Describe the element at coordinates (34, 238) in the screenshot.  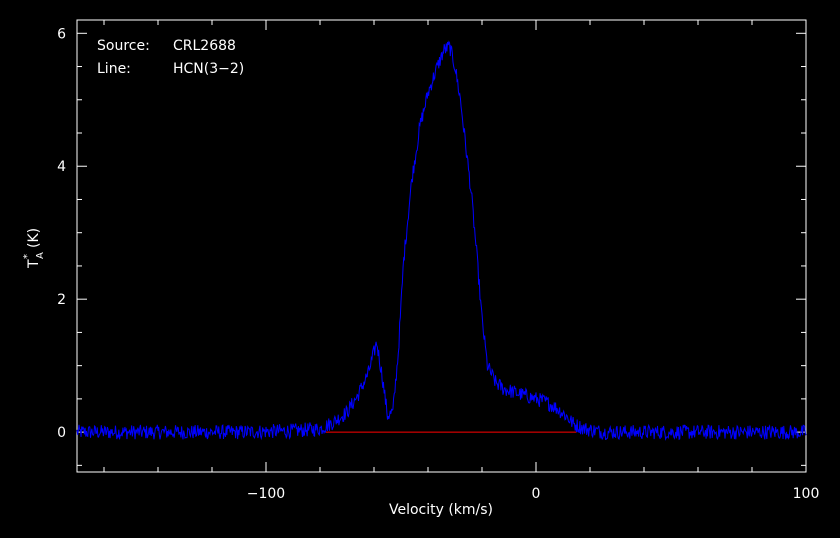
I see `y-axis-label-unit: (K)` at that location.